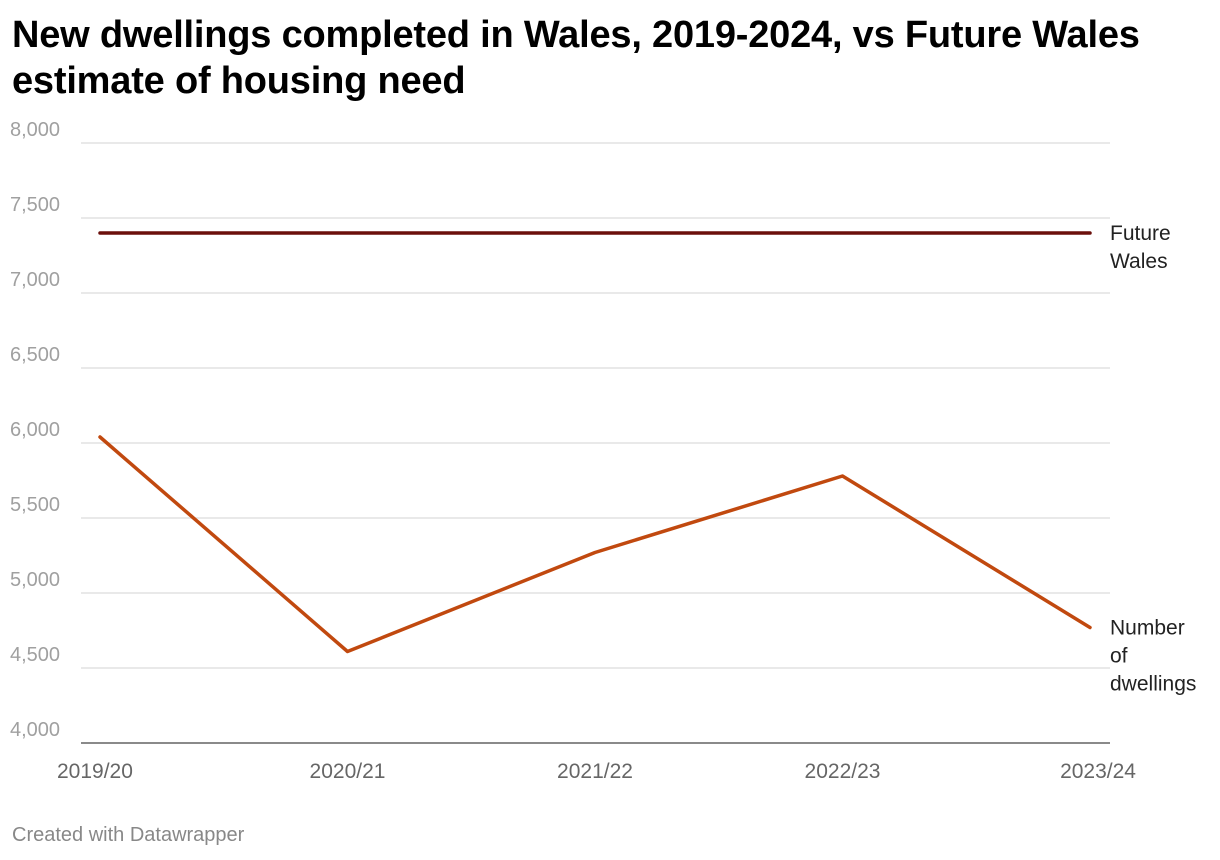  Describe the element at coordinates (35, 355) in the screenshot. I see `y-tick-label: 6,500` at that location.